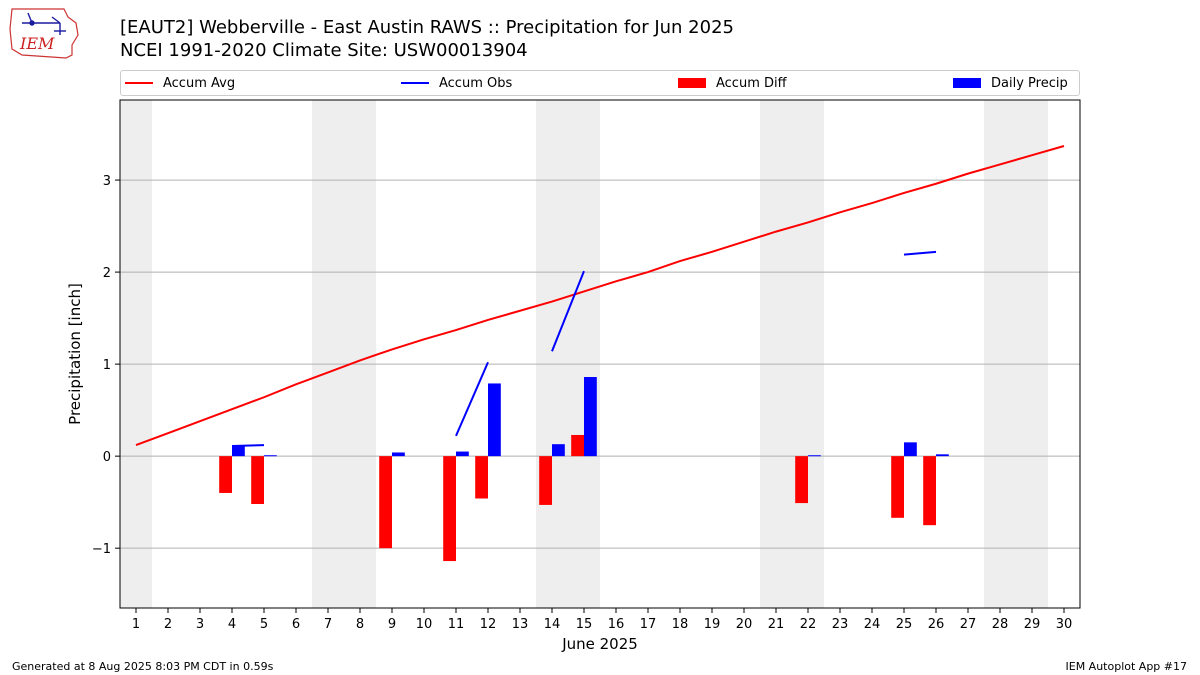 The width and height of the screenshot is (1200, 675). What do you see at coordinates (1029, 83) in the screenshot?
I see `legend-label-daily-precip: Daily Precip` at bounding box center [1029, 83].